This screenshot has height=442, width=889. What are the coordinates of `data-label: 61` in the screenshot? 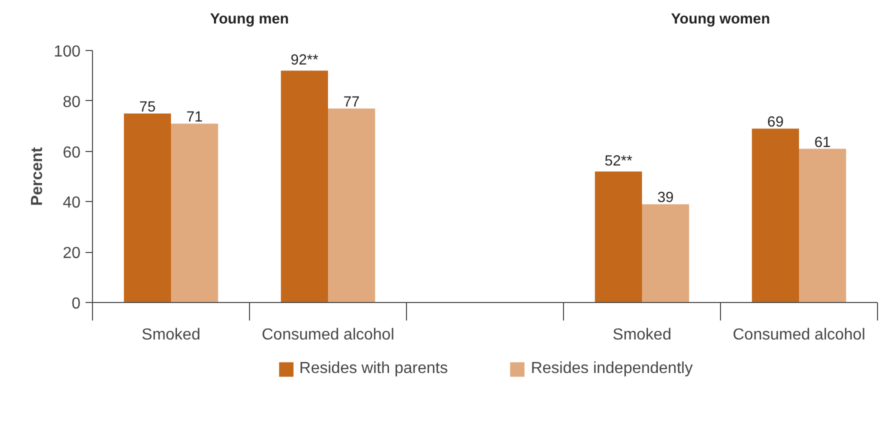 It's located at (822, 142).